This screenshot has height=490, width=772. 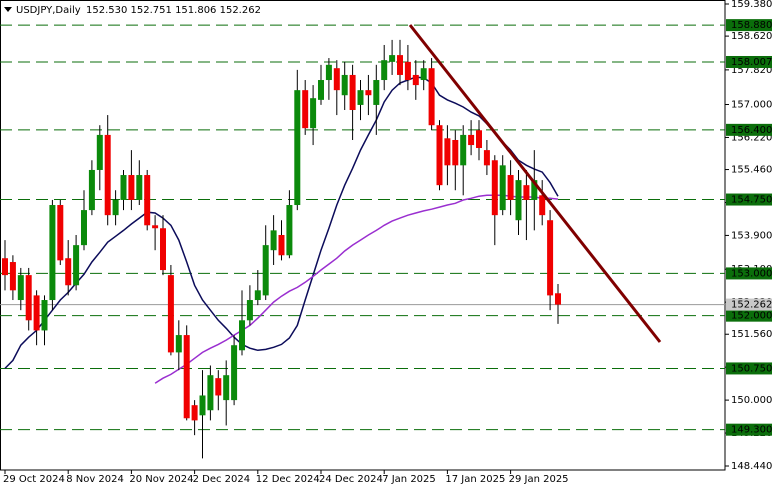 I want to click on x-tick-label: 20 Nov 2024, so click(x=161, y=479).